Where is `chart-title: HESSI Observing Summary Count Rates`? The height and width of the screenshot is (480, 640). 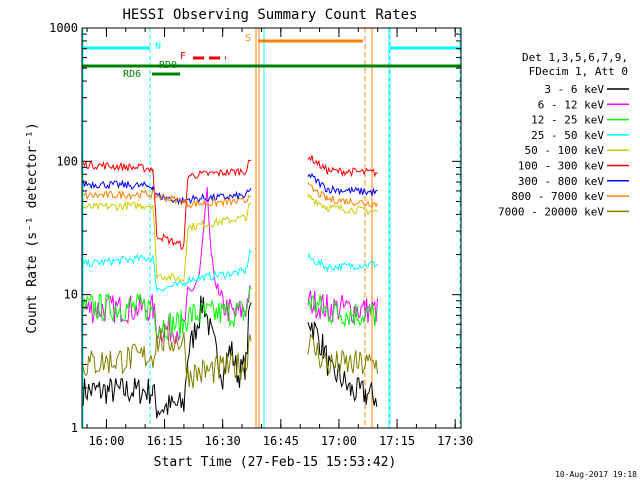
chart-title: HESSI Observing Summary Count Rates is located at coordinates (269, 15).